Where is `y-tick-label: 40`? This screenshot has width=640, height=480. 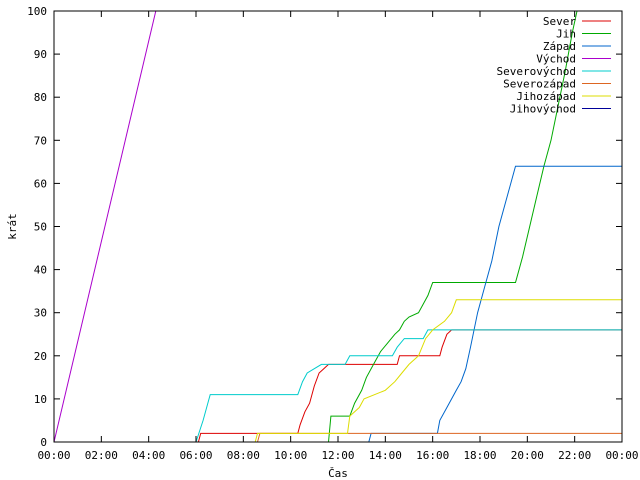
y-tick-label: 40 is located at coordinates (40, 270).